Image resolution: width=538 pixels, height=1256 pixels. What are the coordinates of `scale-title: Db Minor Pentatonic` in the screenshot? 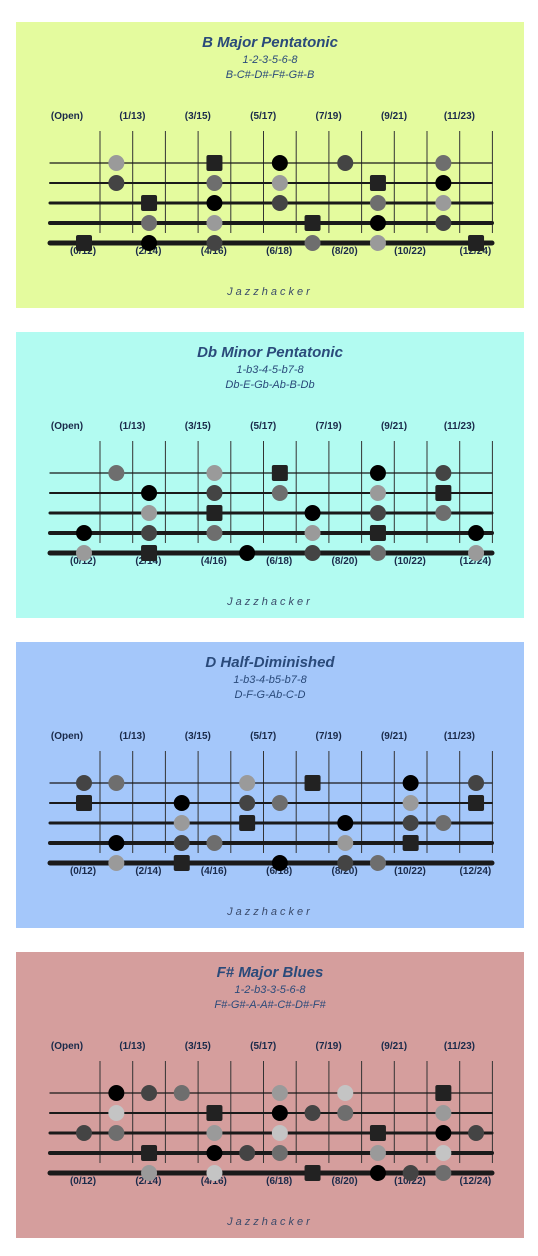 It's located at (270, 352).